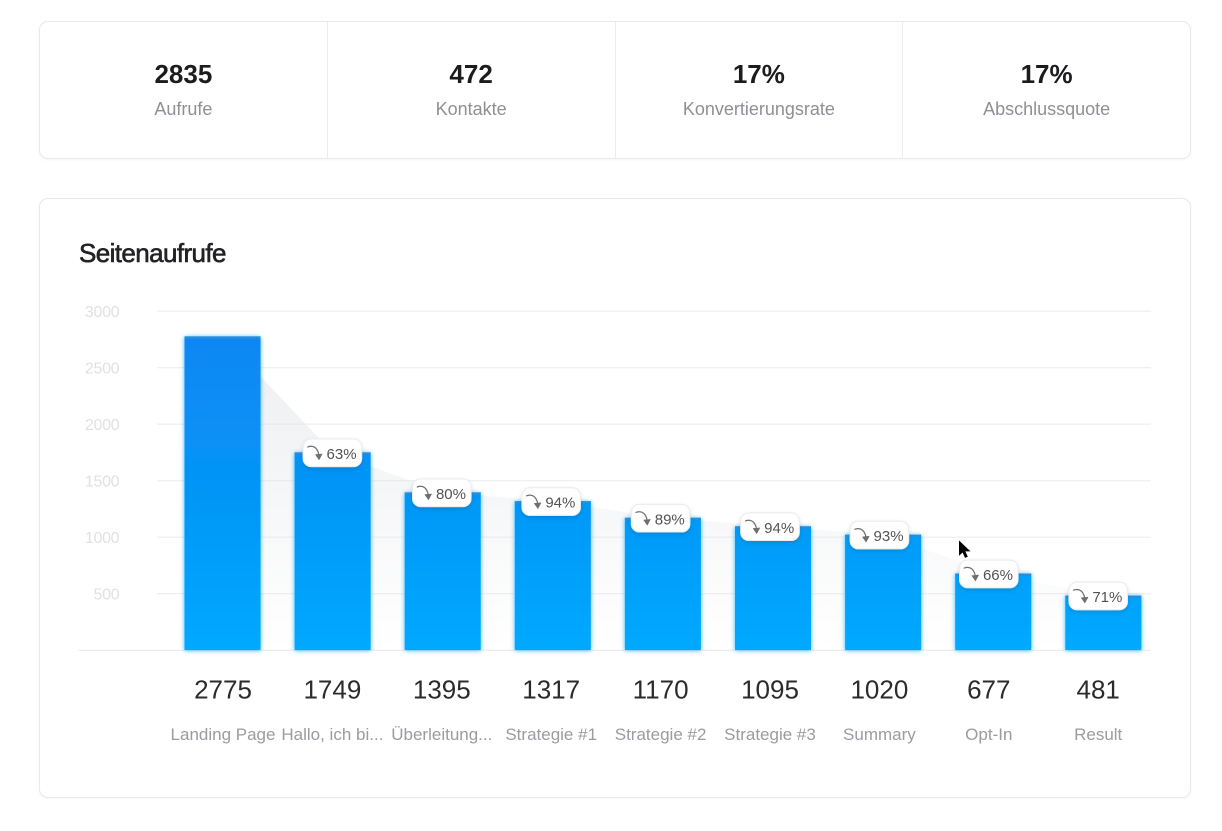  What do you see at coordinates (670, 519) in the screenshot?
I see `svg-text: 89%` at bounding box center [670, 519].